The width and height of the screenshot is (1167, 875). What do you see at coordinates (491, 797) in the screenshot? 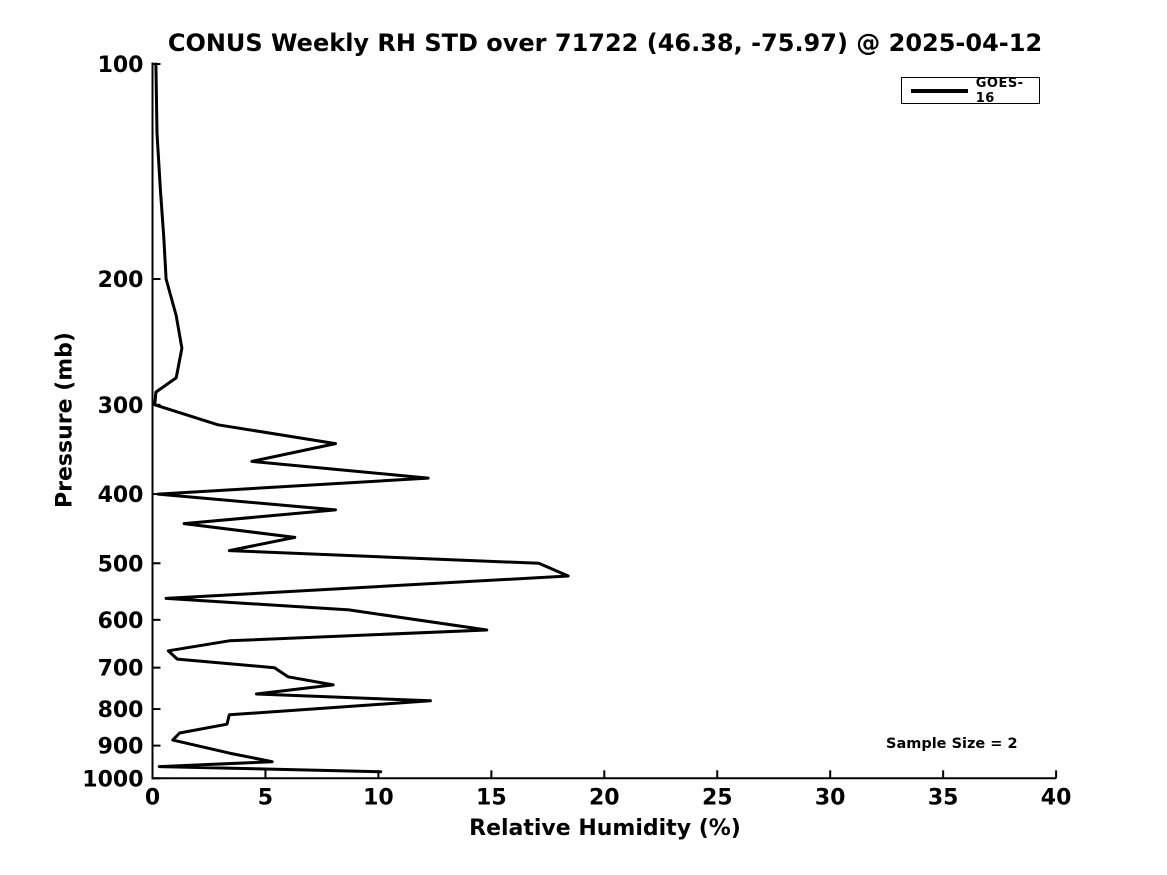
I see `x-tick-label: 15` at bounding box center [491, 797].